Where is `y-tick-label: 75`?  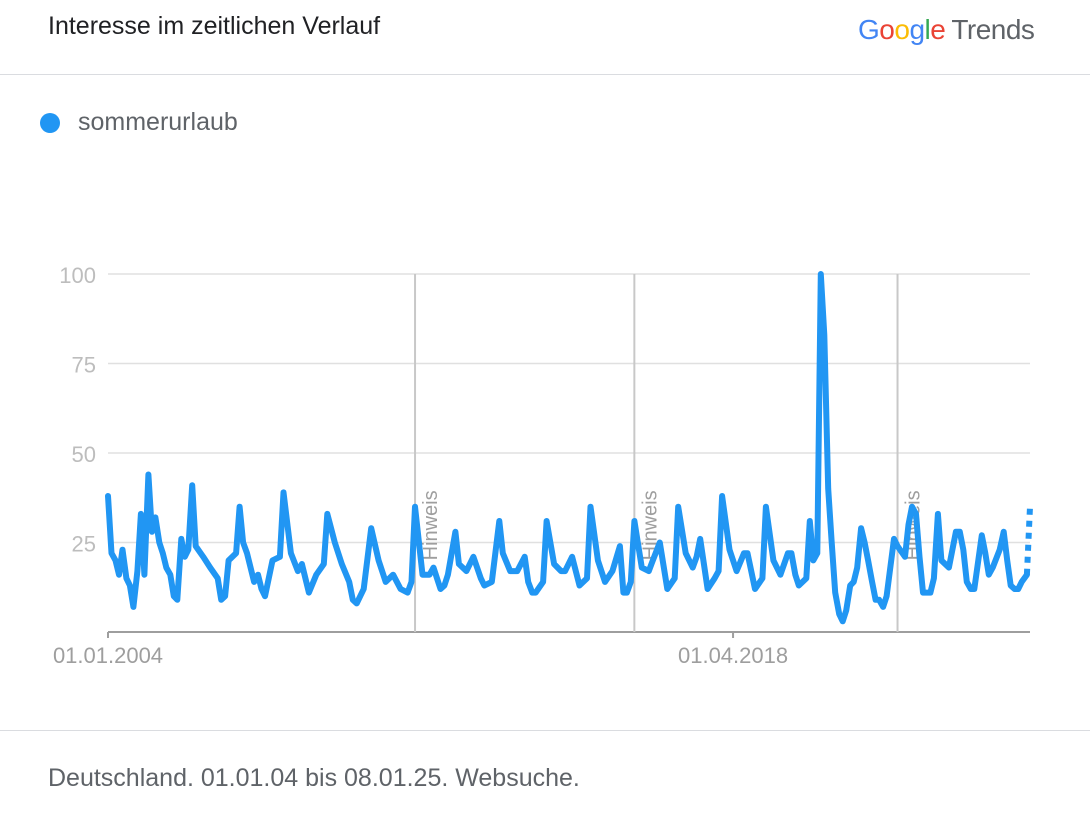
y-tick-label: 75 is located at coordinates (84, 365).